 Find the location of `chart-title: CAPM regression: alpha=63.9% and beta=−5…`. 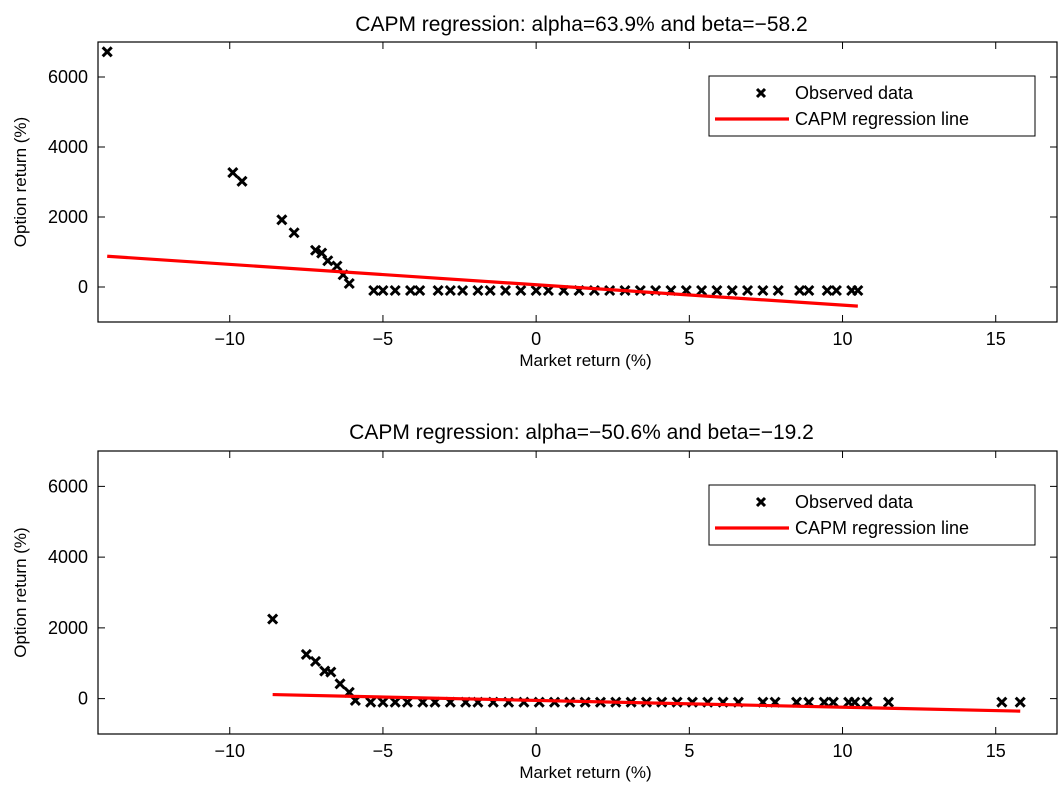

chart-title: CAPM regression: alpha=63.9% and beta=−5… is located at coordinates (581, 24).